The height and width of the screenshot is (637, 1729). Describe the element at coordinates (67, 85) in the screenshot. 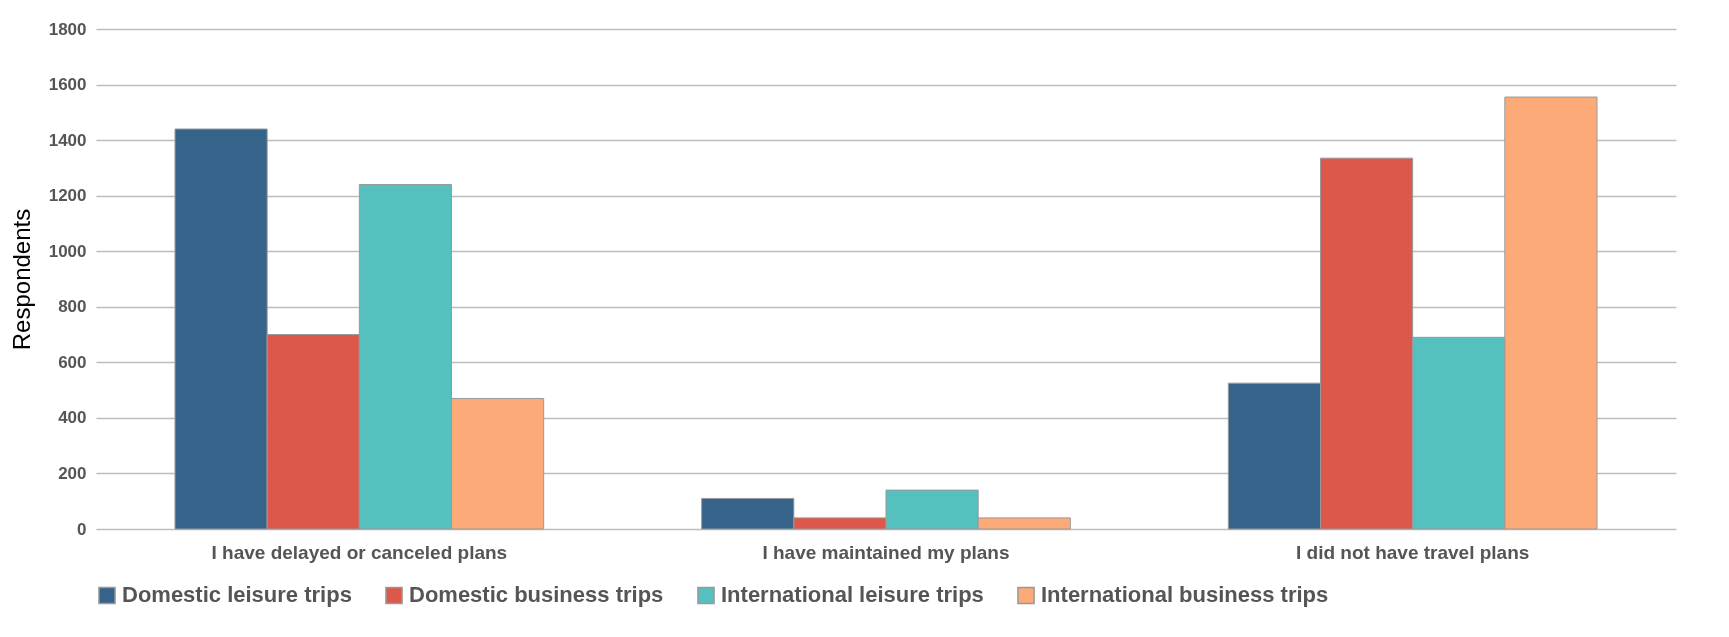

I see `y-tick-label: 1600` at that location.